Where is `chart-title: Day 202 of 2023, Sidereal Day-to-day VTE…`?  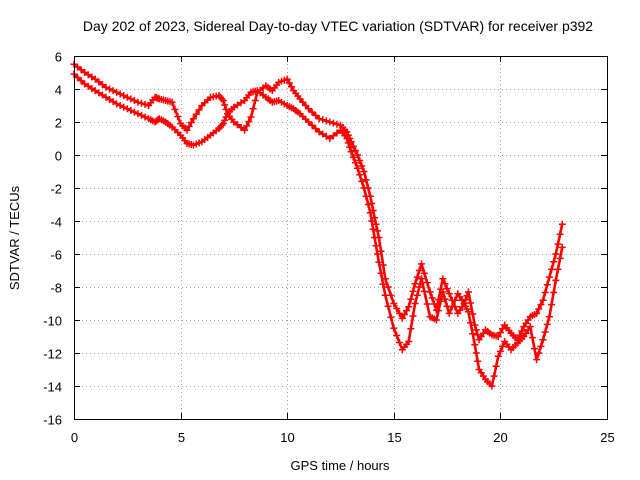 chart-title: Day 202 of 2023, Sidereal Day-to-day VTE… is located at coordinates (338, 26).